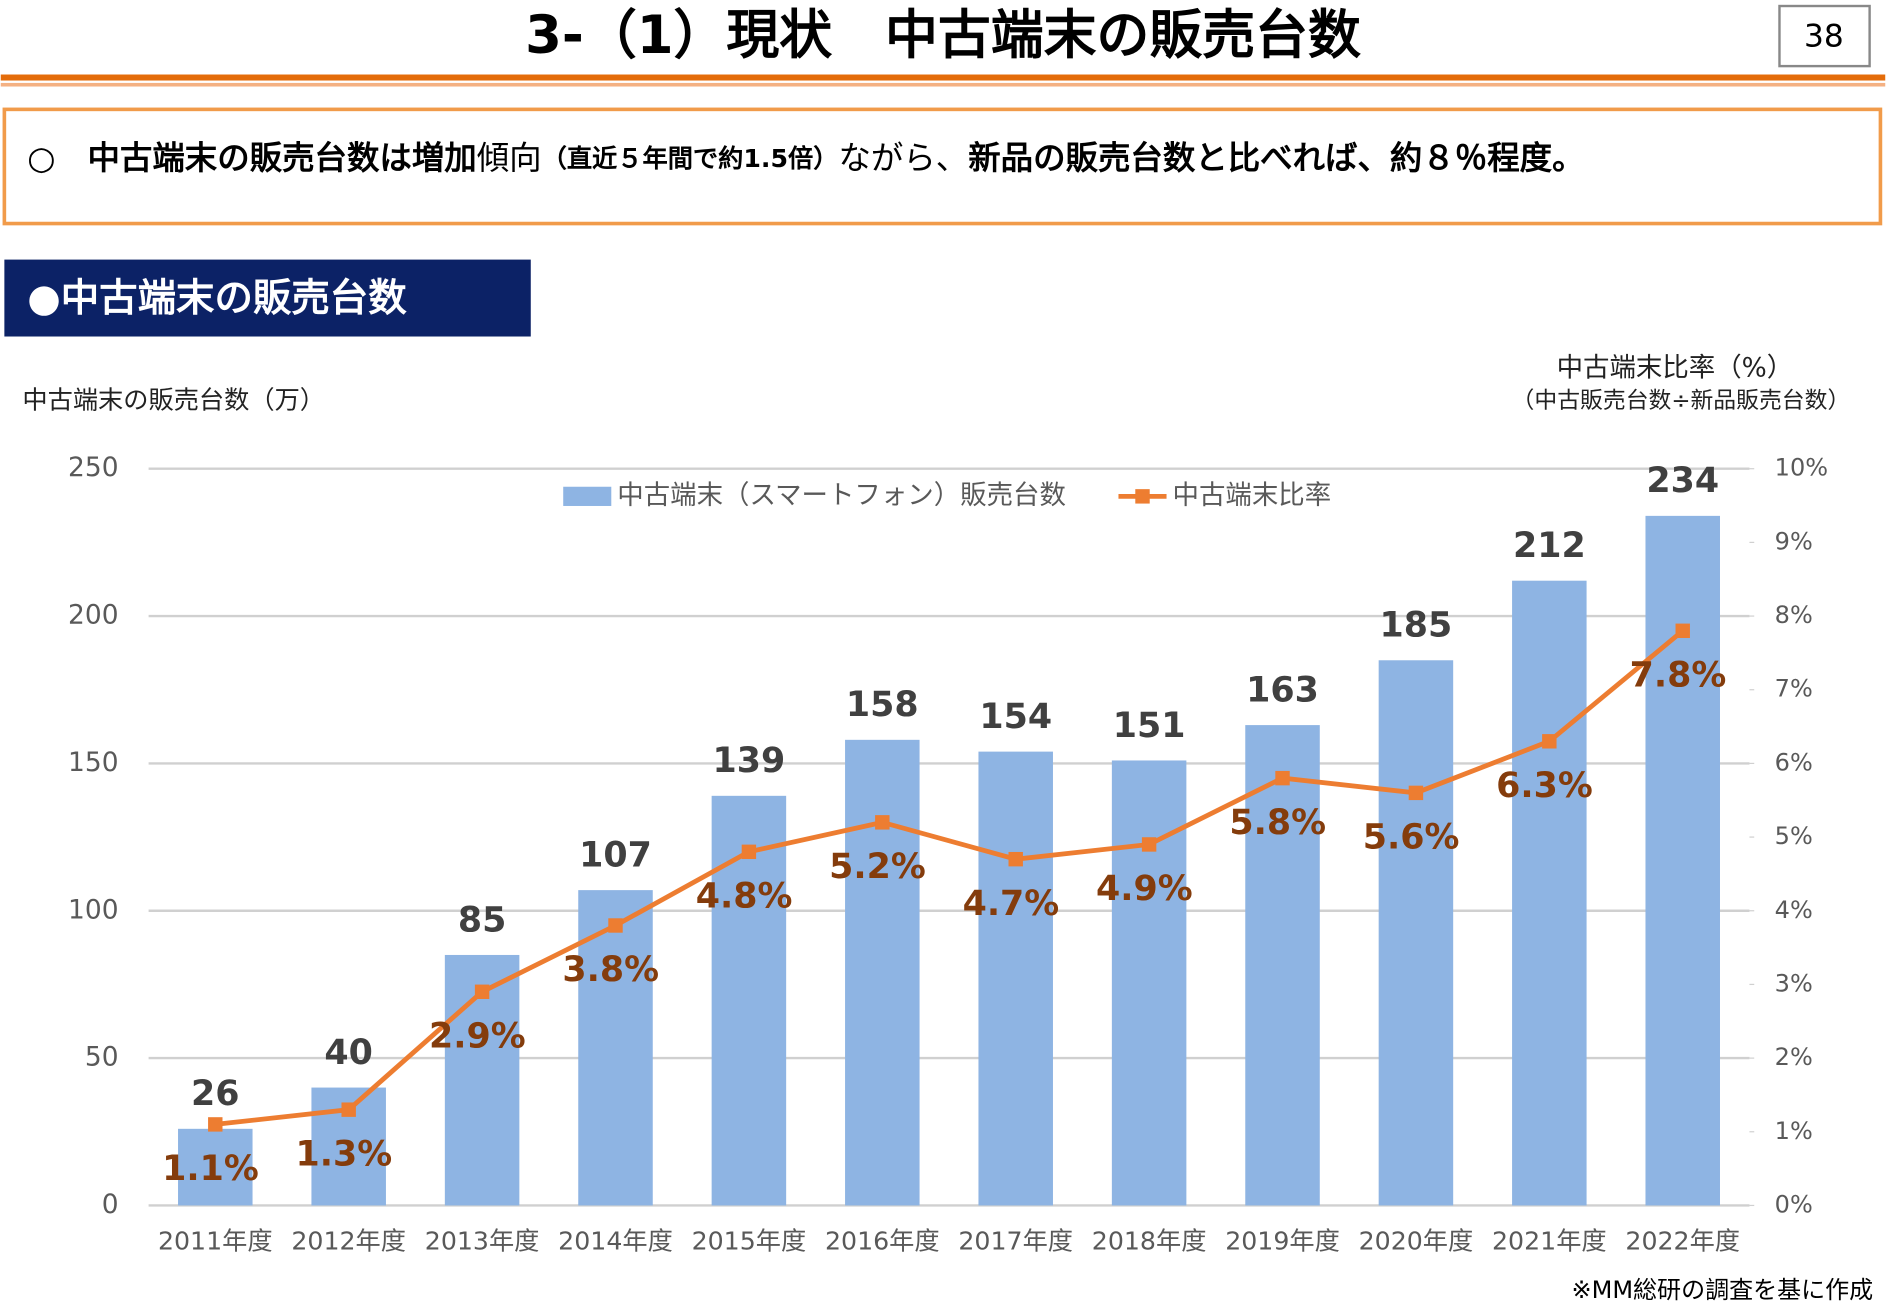 This screenshot has width=1886, height=1314. Describe the element at coordinates (1549, 546) in the screenshot. I see `bar-value-label: 212` at that location.